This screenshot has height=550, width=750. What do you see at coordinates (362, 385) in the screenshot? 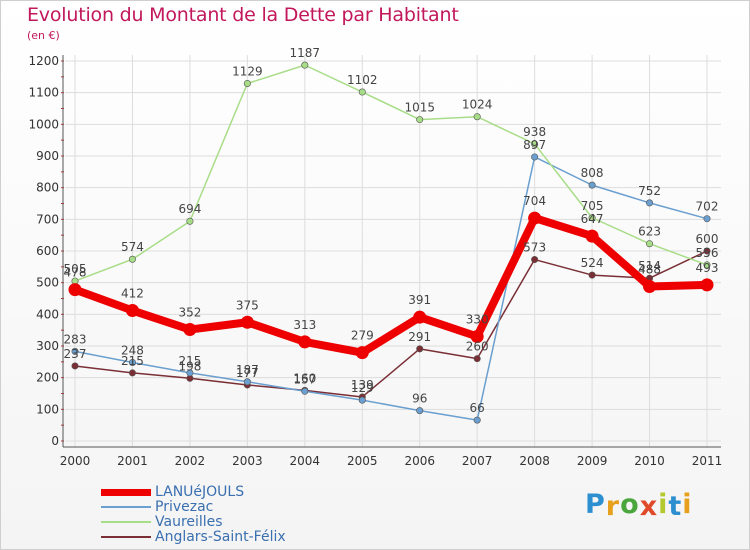
I see `data-label: 139` at bounding box center [362, 385].